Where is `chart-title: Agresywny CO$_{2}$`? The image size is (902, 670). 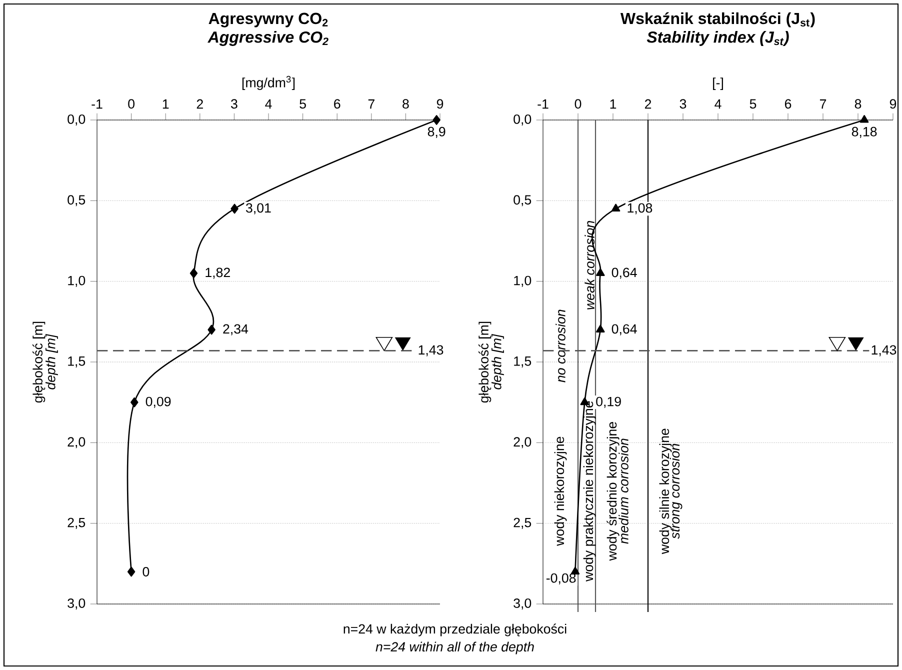
chart-title: Agresywny CO$_{2}$ is located at coordinates (268, 20).